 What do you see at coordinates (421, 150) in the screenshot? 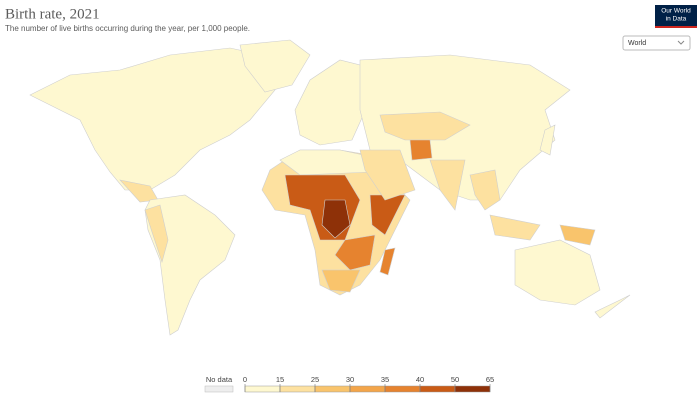
I see `afghanistan` at bounding box center [421, 150].